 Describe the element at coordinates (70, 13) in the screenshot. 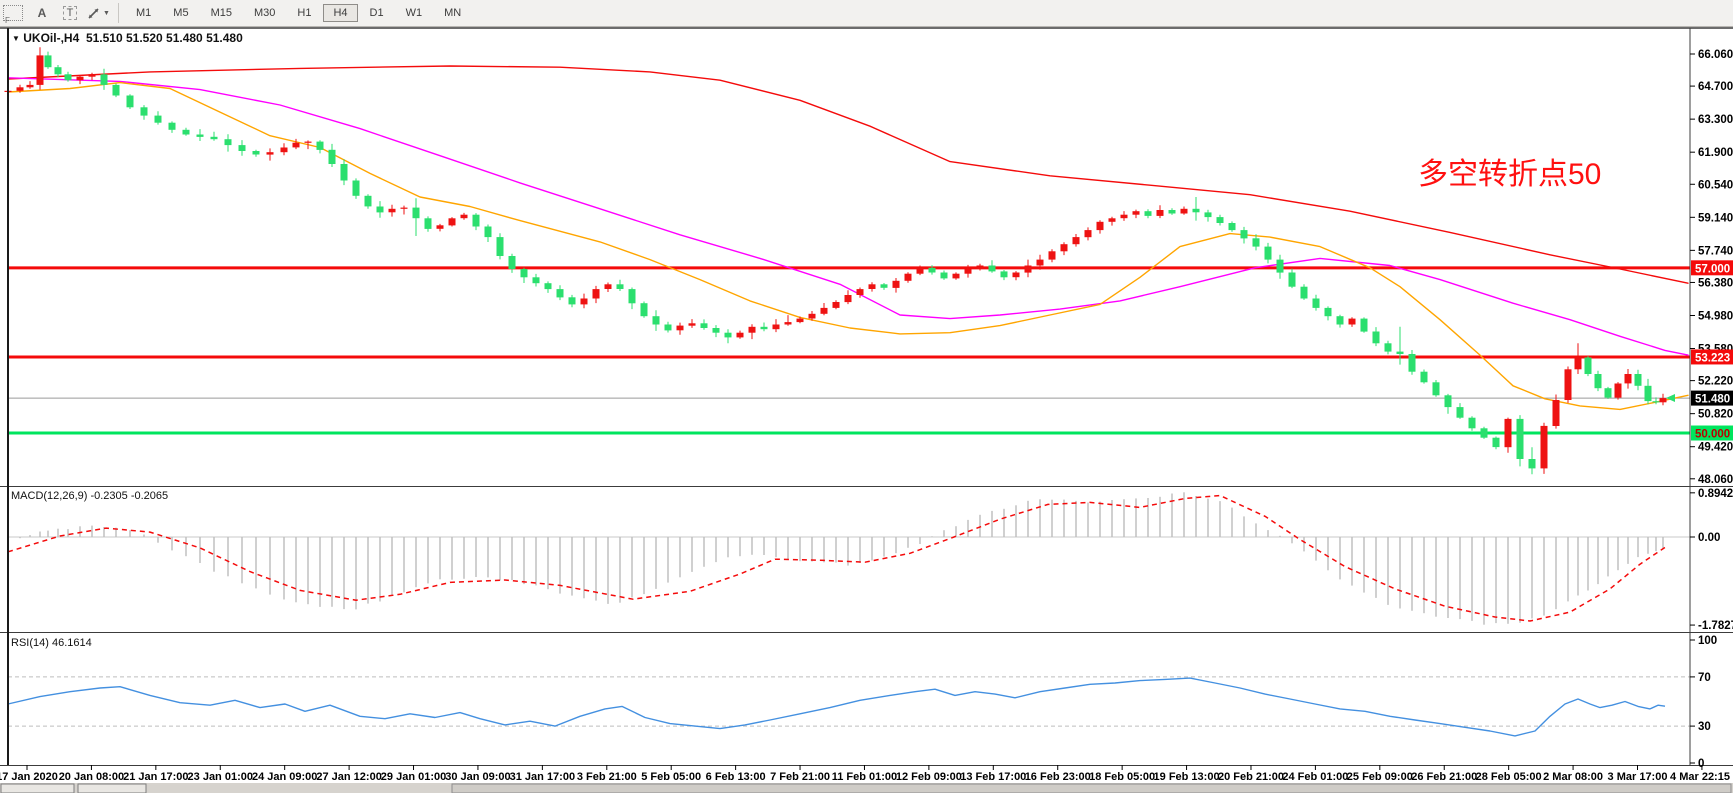

I see `text-box-icon: T` at that location.